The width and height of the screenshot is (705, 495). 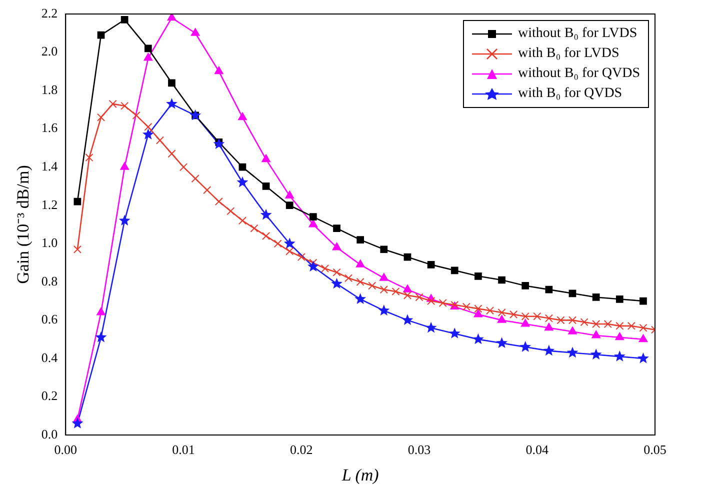 What do you see at coordinates (183, 450) in the screenshot?
I see `x-tick-label: 0.01` at bounding box center [183, 450].